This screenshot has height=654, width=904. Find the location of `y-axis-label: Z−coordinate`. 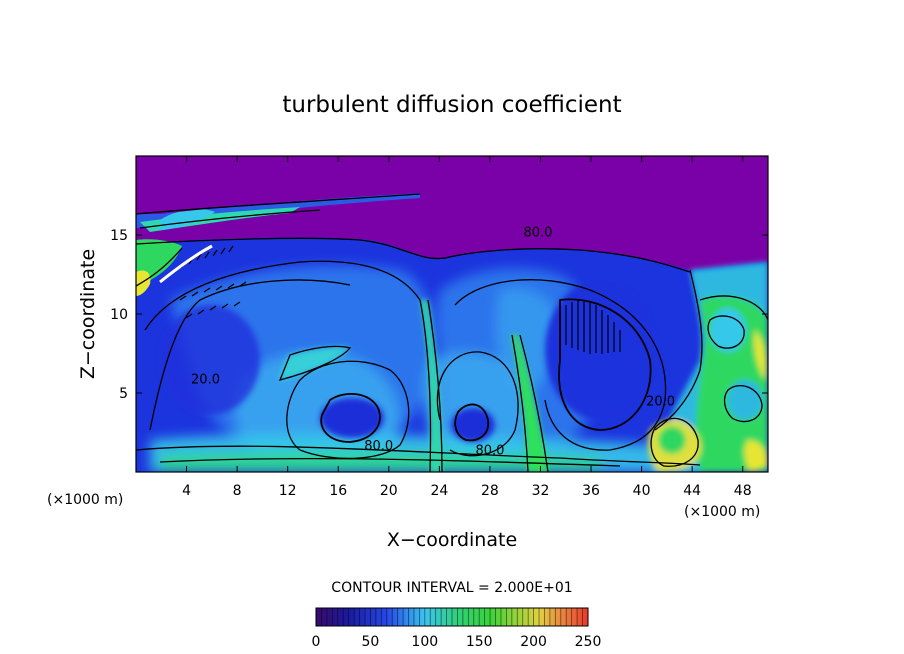

y-axis-label: Z−coordinate is located at coordinates (88, 314).